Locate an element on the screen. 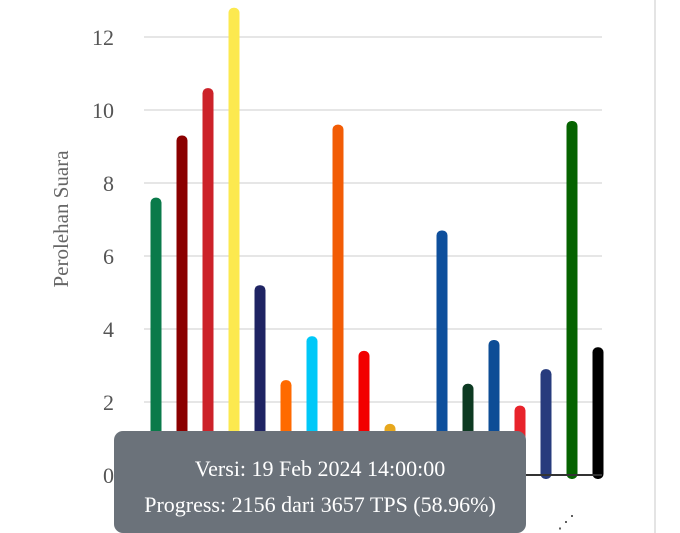  y-axis-label: Perolehan Suara is located at coordinates (61, 219).